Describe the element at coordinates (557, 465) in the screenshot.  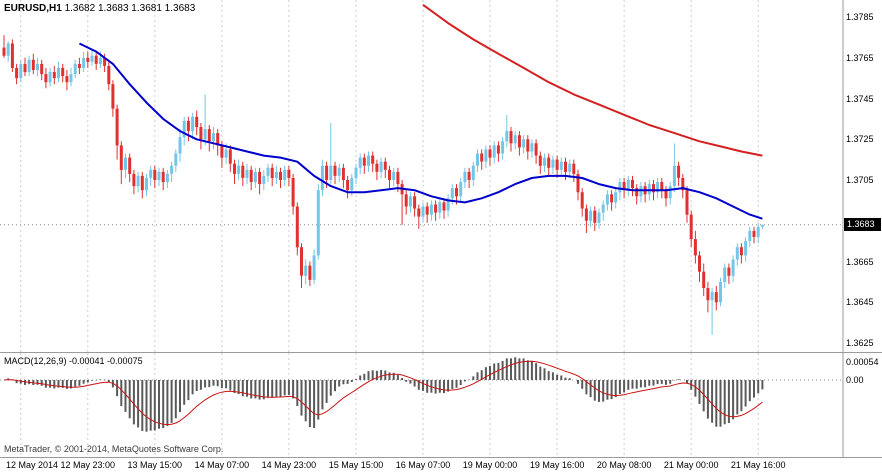
I see `time-tick-label: 19 May 16:00` at that location.